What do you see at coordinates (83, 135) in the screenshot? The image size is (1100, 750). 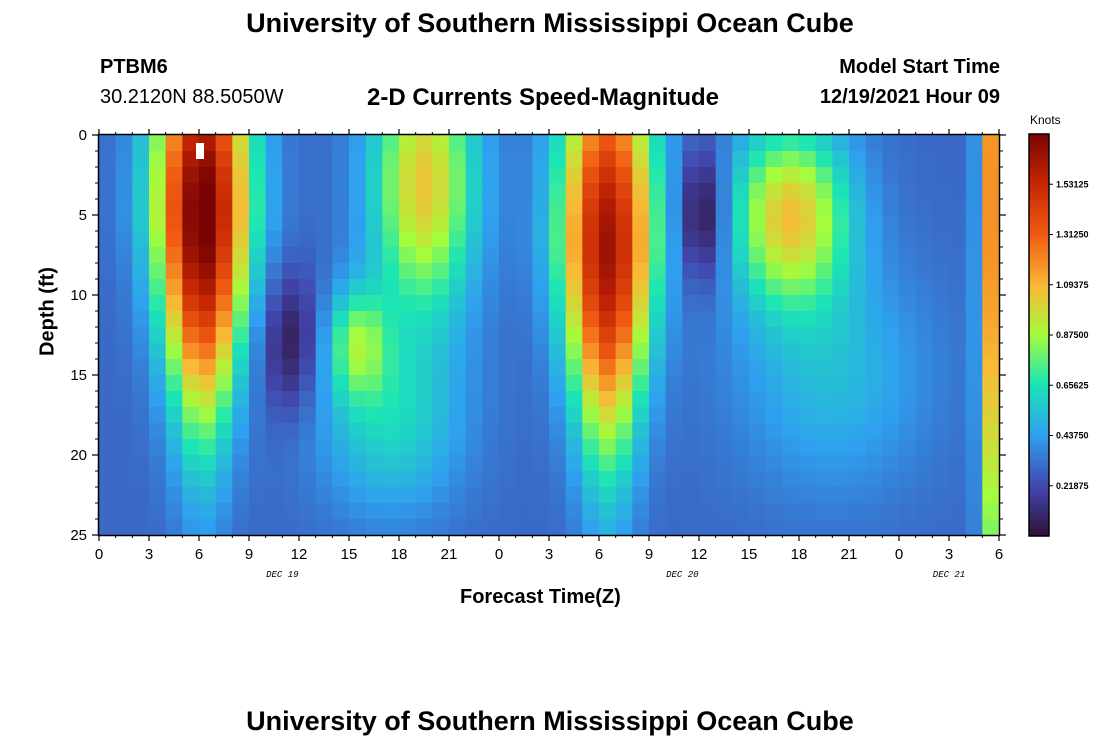 I see `y-tick-label: 0` at bounding box center [83, 135].